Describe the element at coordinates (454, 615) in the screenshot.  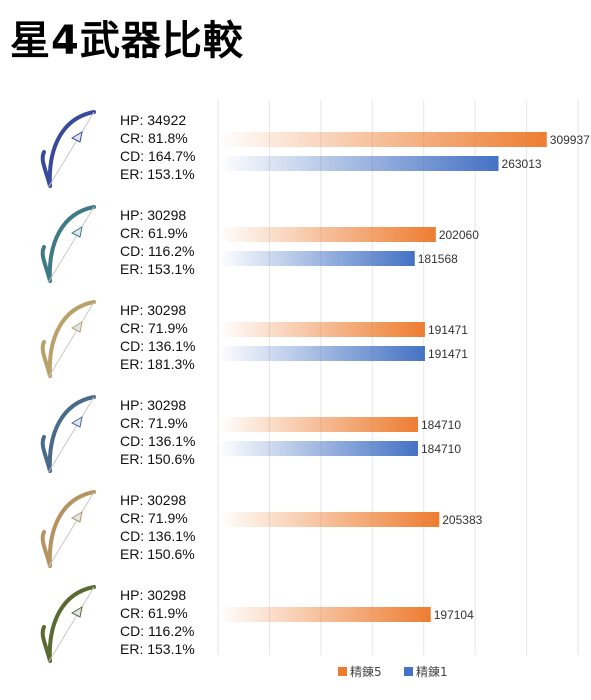
I see `bar-value-label: 197104` at that location.